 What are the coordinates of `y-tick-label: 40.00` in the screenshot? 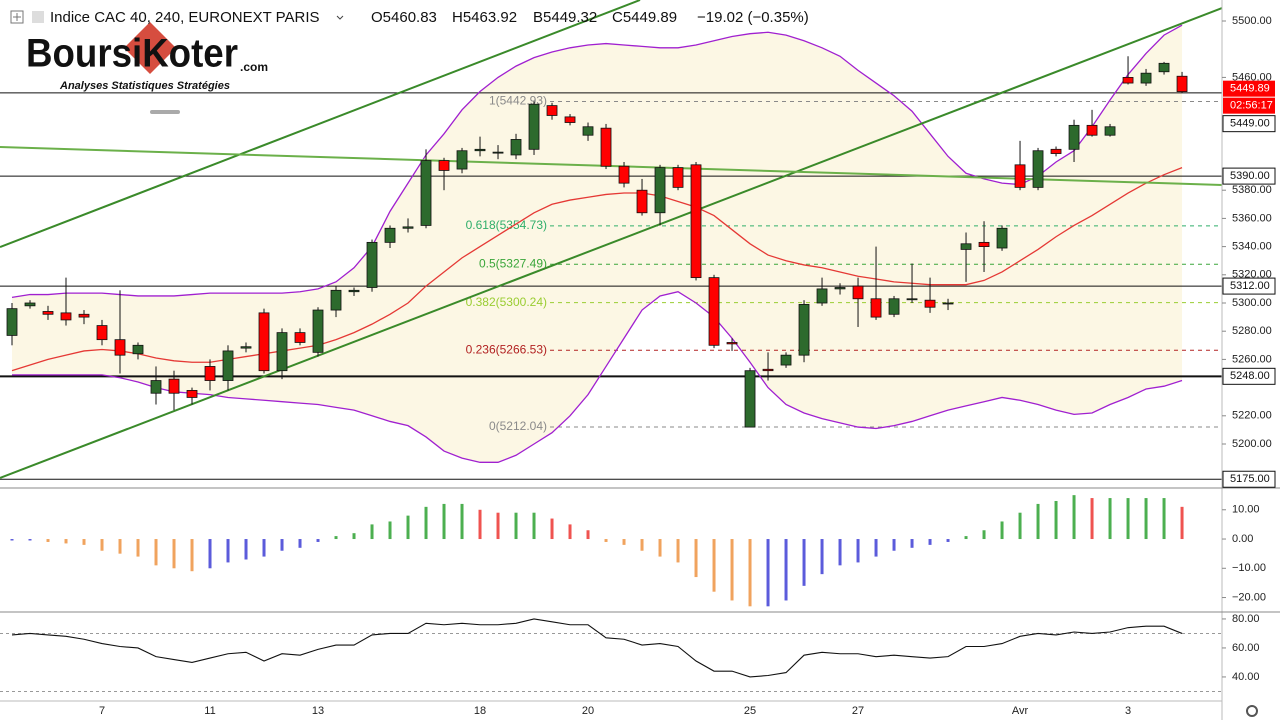 It's located at (1246, 677).